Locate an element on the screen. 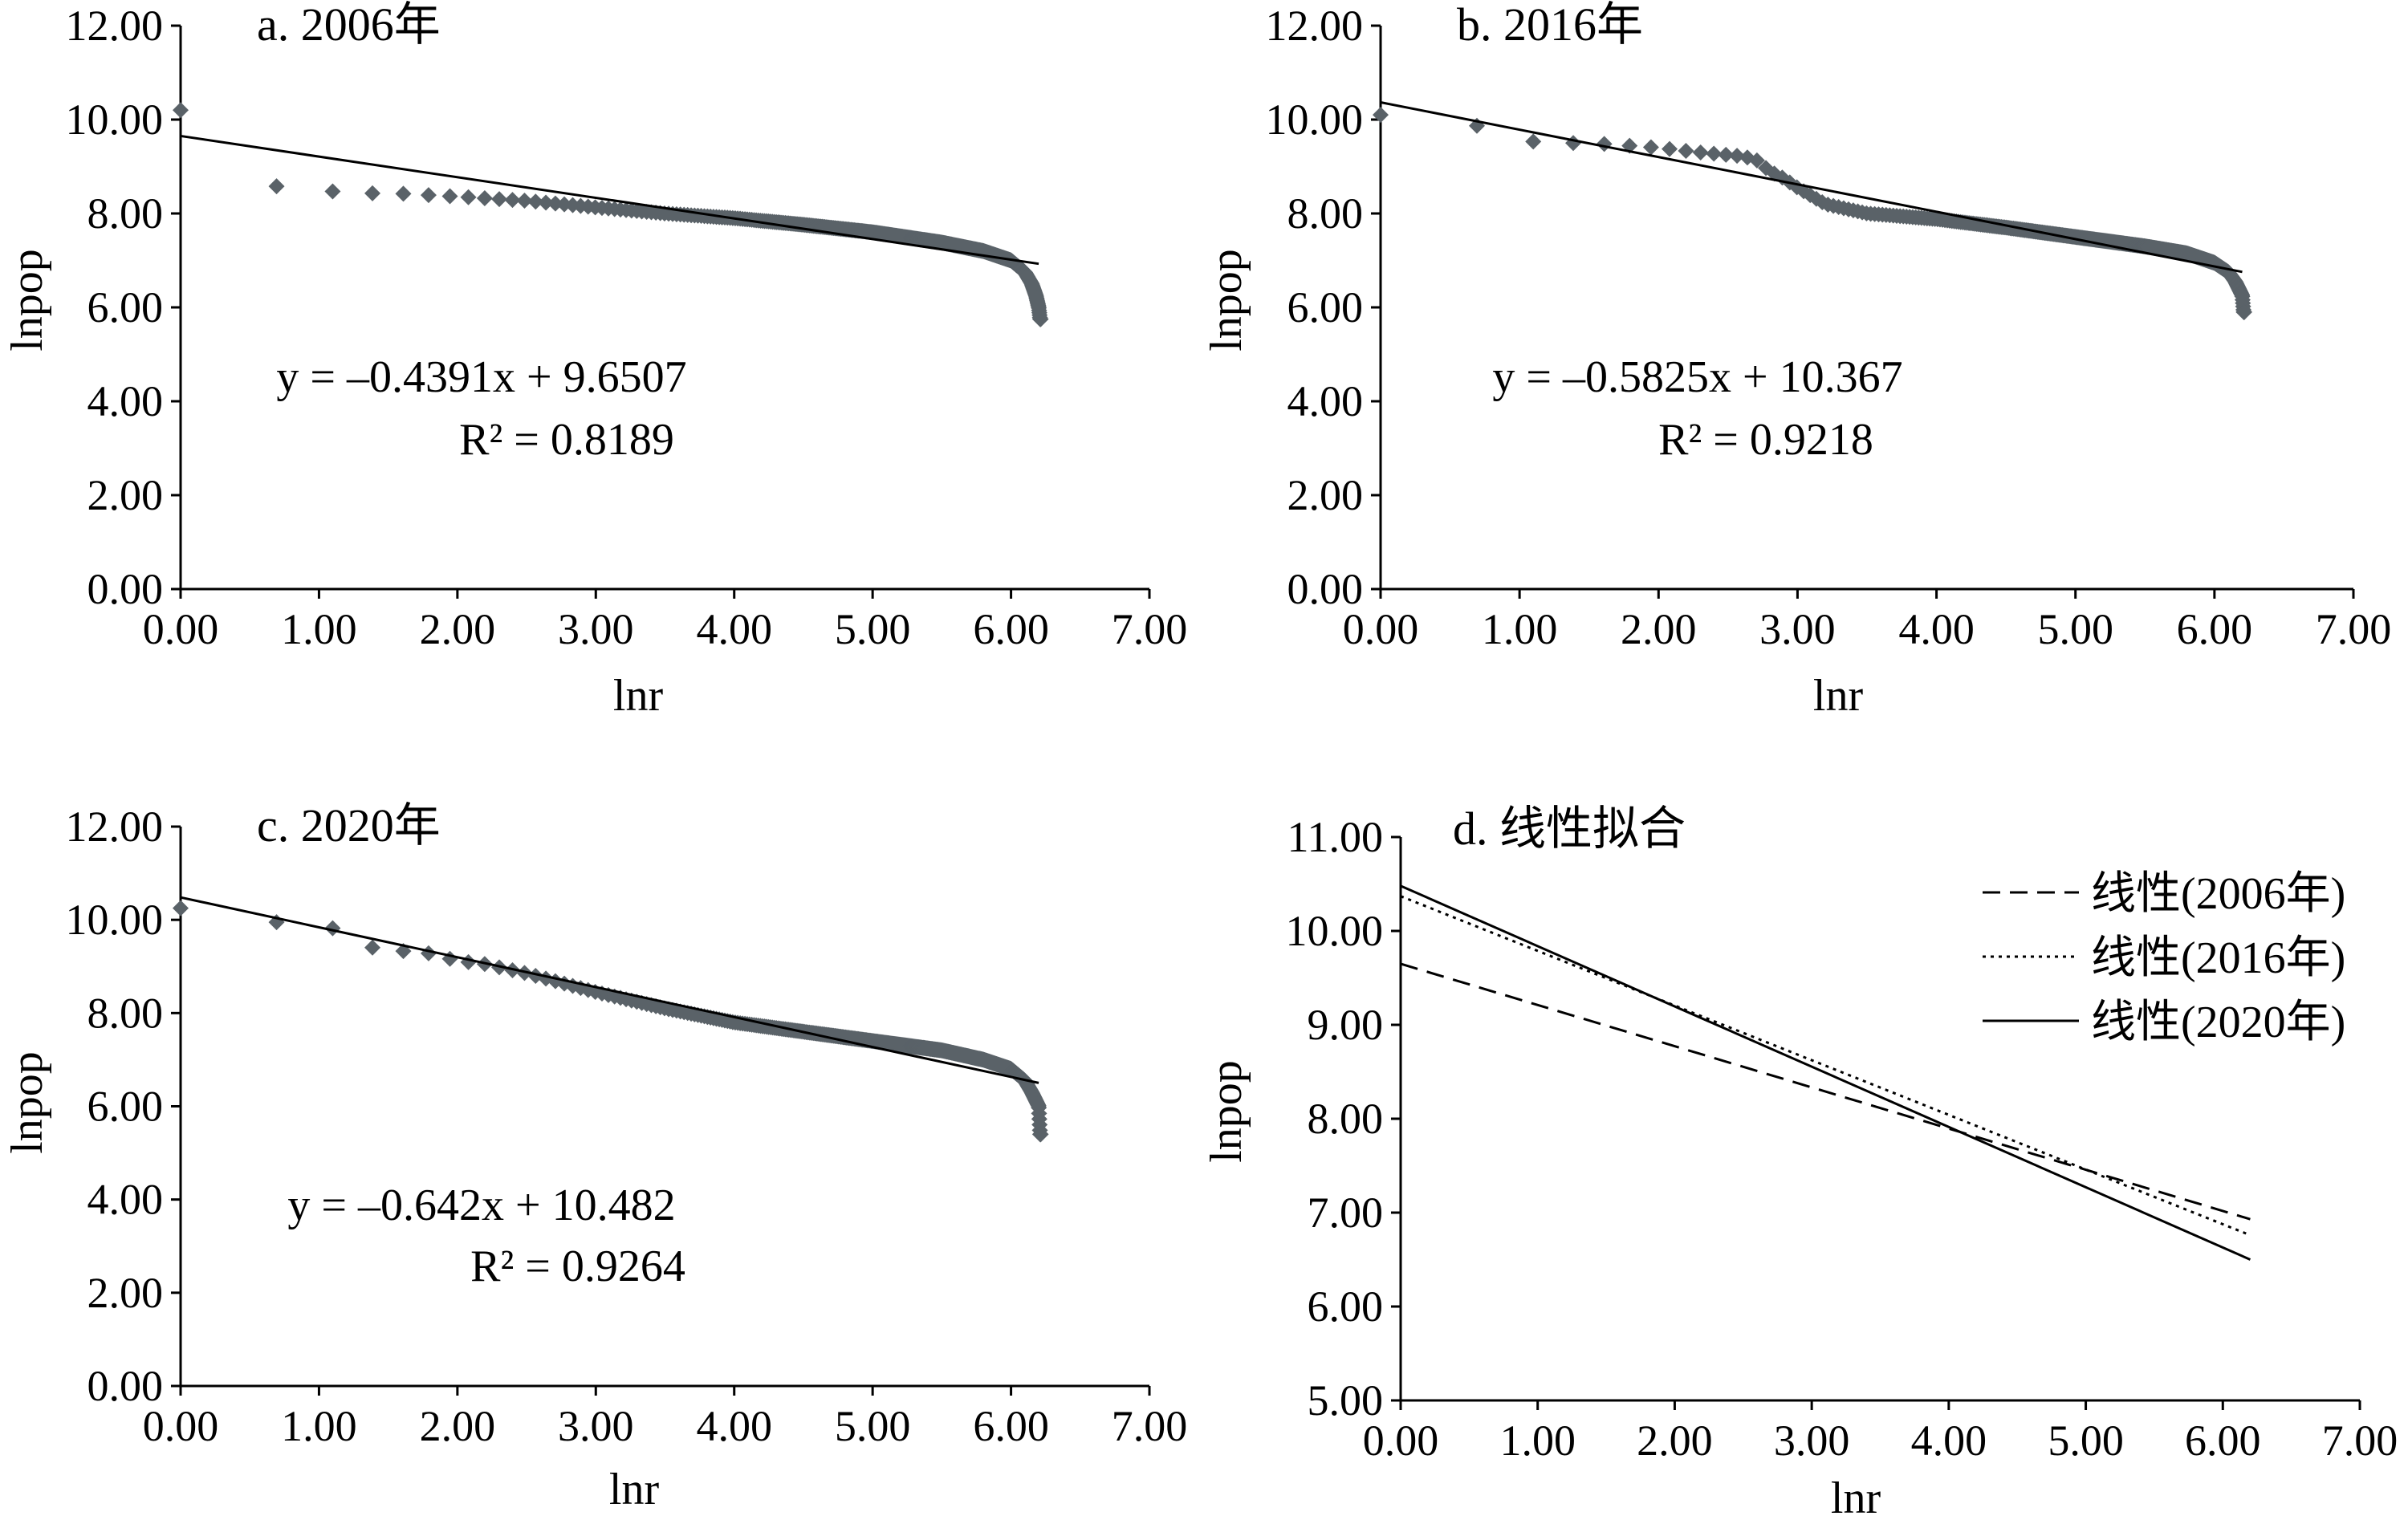 The height and width of the screenshot is (1520, 2408). regression-equation: y = –0.5825x + 10.367 is located at coordinates (1697, 377).